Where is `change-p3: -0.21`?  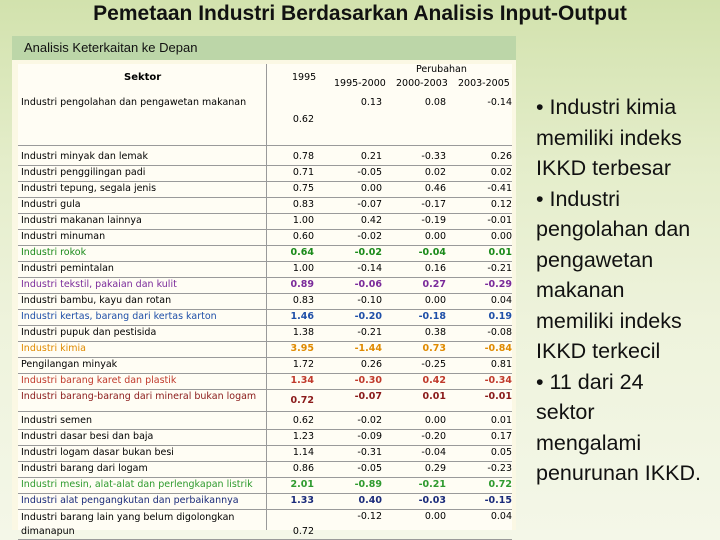 change-p3: -0.21 is located at coordinates (499, 268).